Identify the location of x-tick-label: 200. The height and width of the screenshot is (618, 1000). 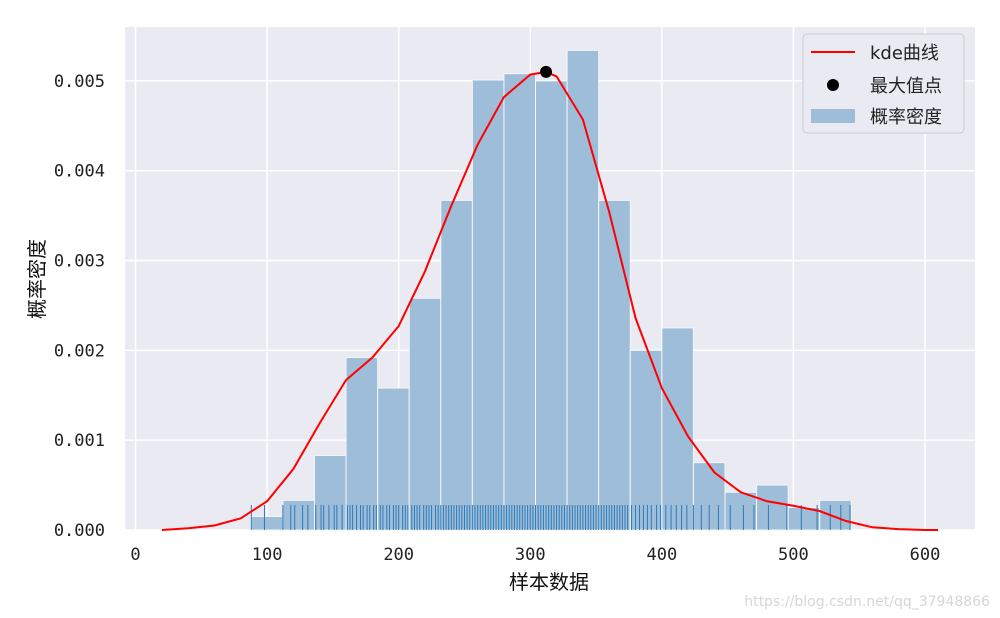
(398, 555).